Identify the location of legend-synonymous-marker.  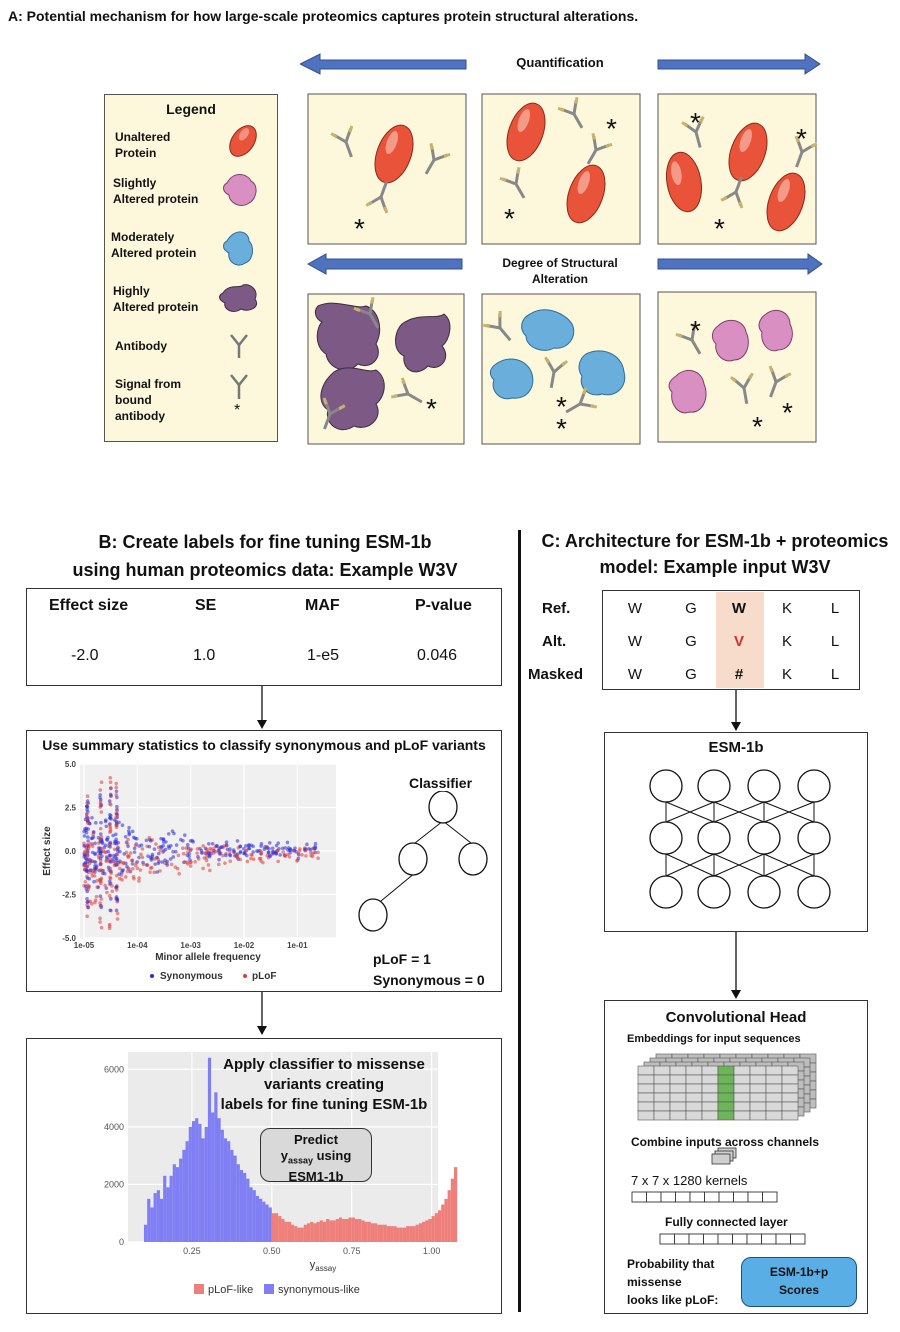
(152, 976).